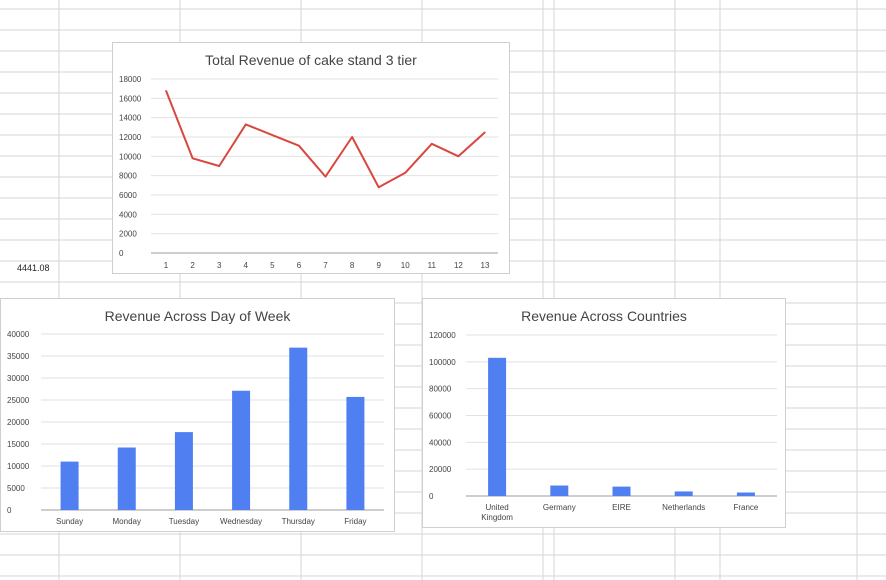 This screenshot has width=886, height=580. What do you see at coordinates (440, 469) in the screenshot?
I see `country-chart-y-tick-label: 20000` at bounding box center [440, 469].